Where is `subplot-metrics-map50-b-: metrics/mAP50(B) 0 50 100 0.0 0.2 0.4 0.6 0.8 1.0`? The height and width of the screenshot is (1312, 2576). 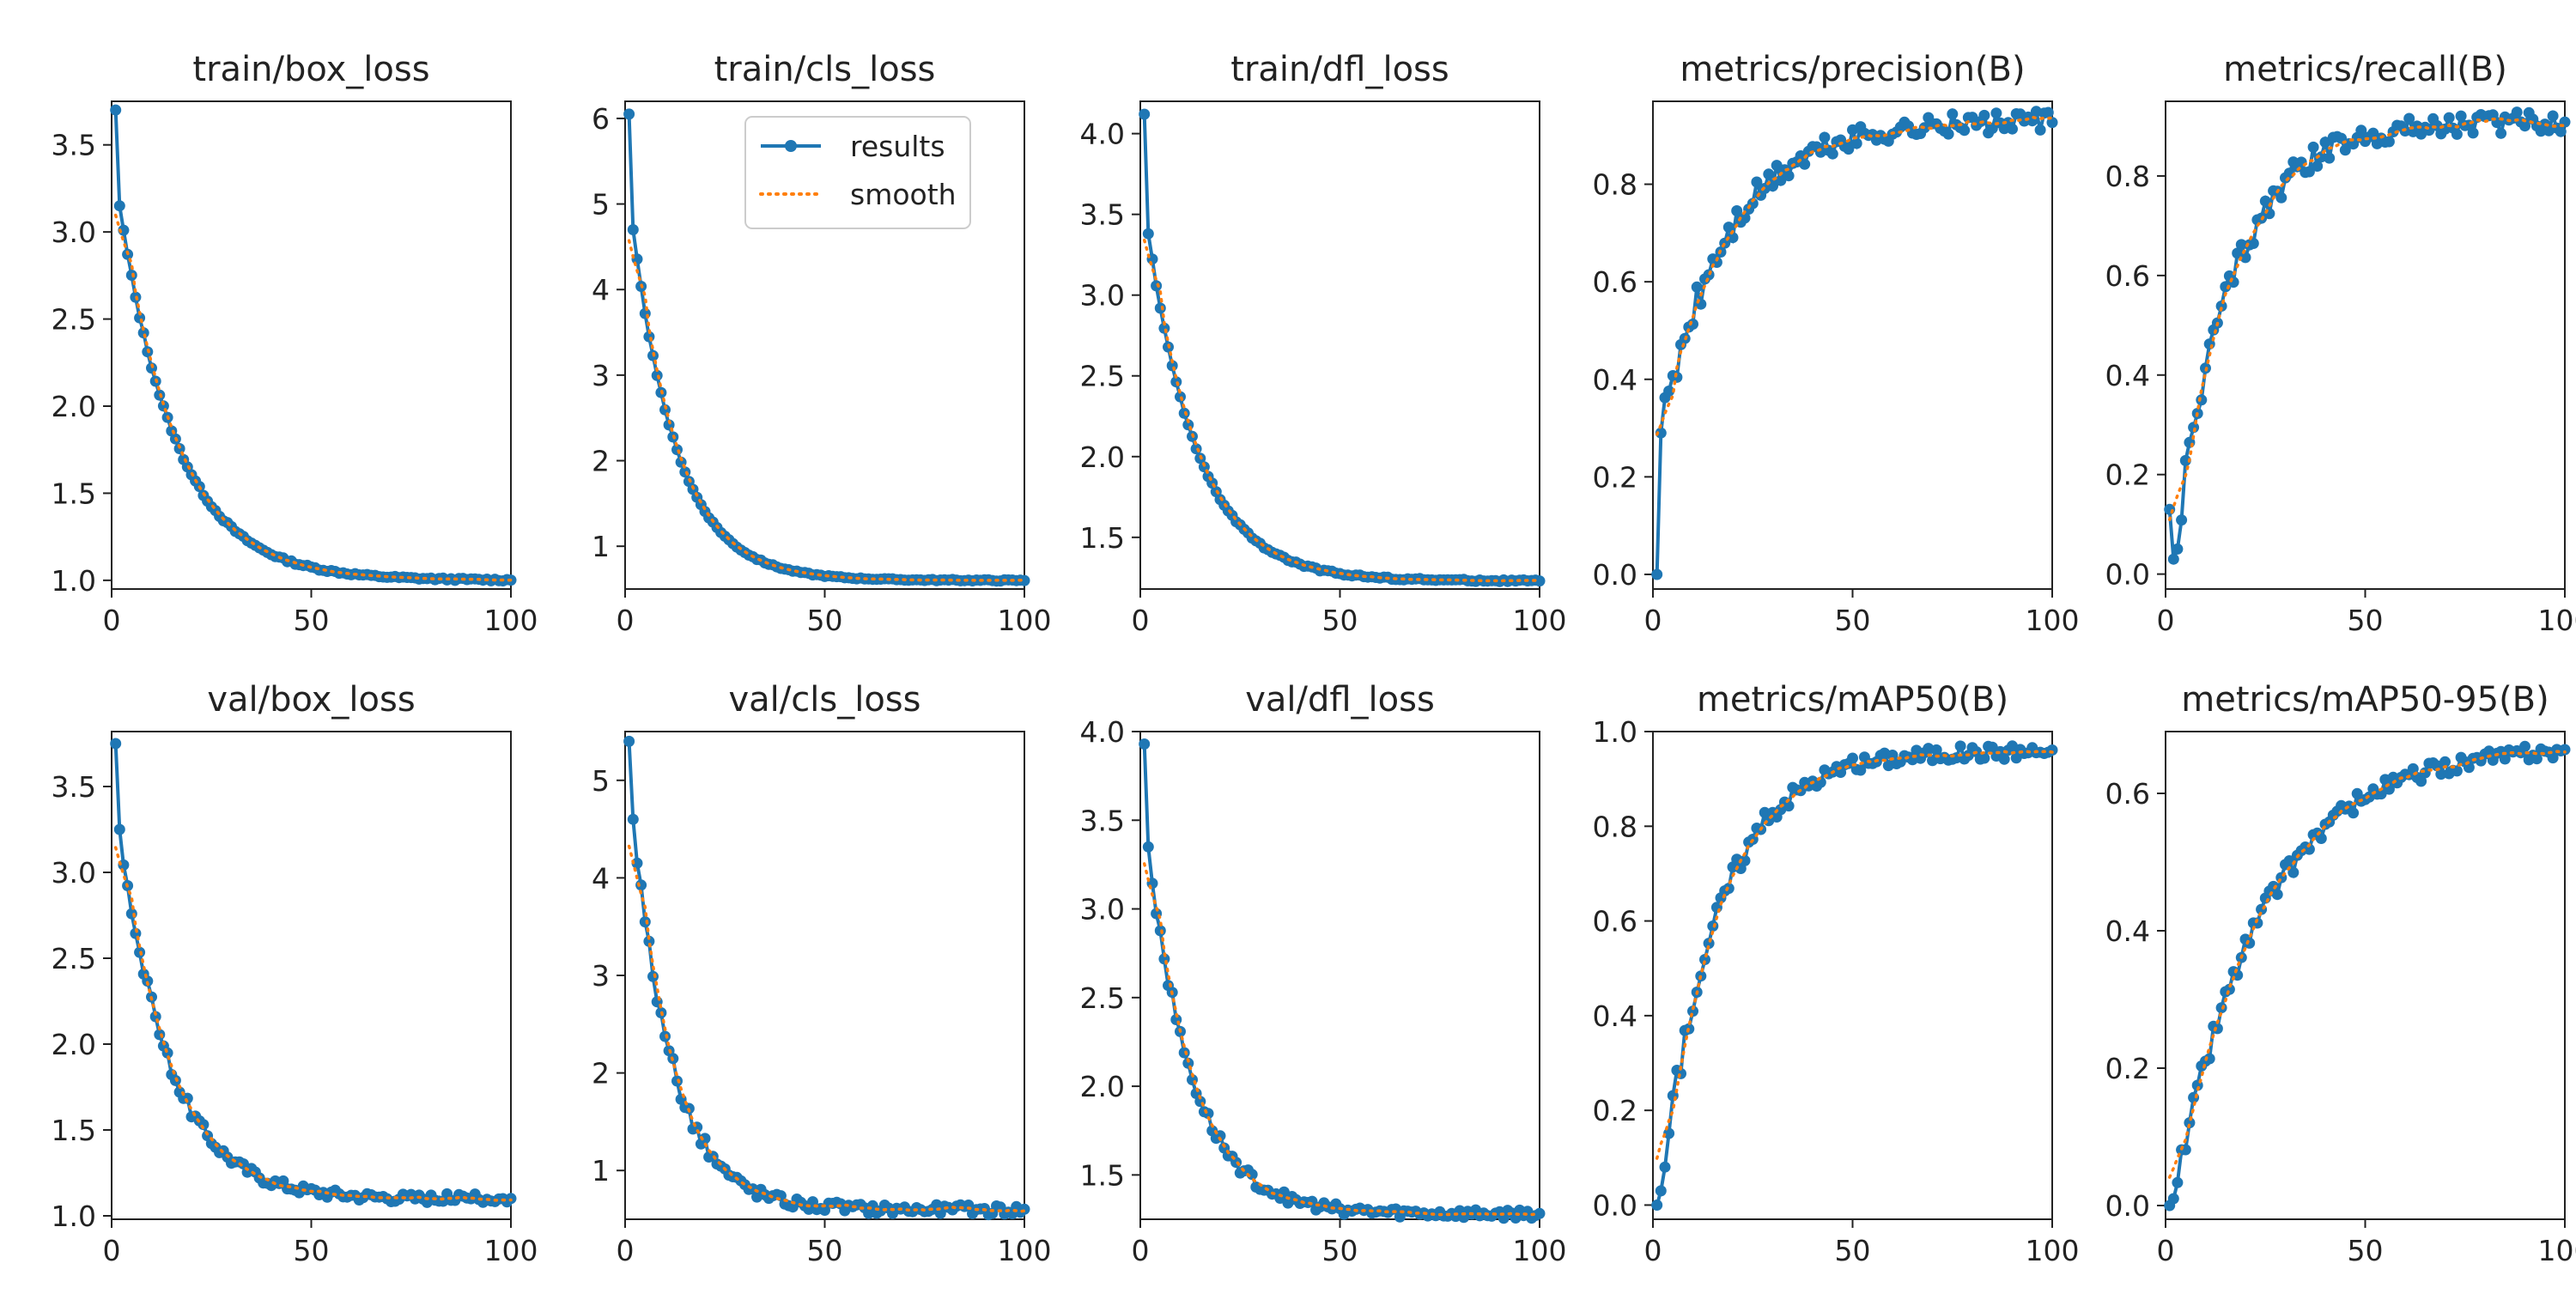 subplot-metrics-map50-b-: metrics/mAP50(B) 0 50 100 0.0 0.2 0.4 0.6 0.8 1.0 is located at coordinates (1836, 973).